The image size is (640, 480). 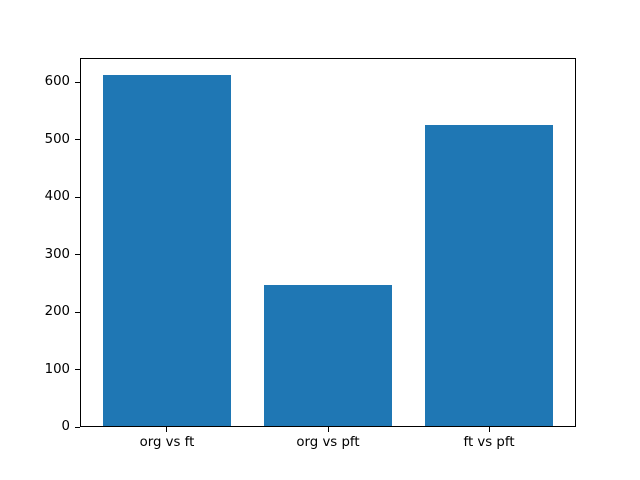 What do you see at coordinates (167, 251) in the screenshot?
I see `bar-org-vs-ft` at bounding box center [167, 251].